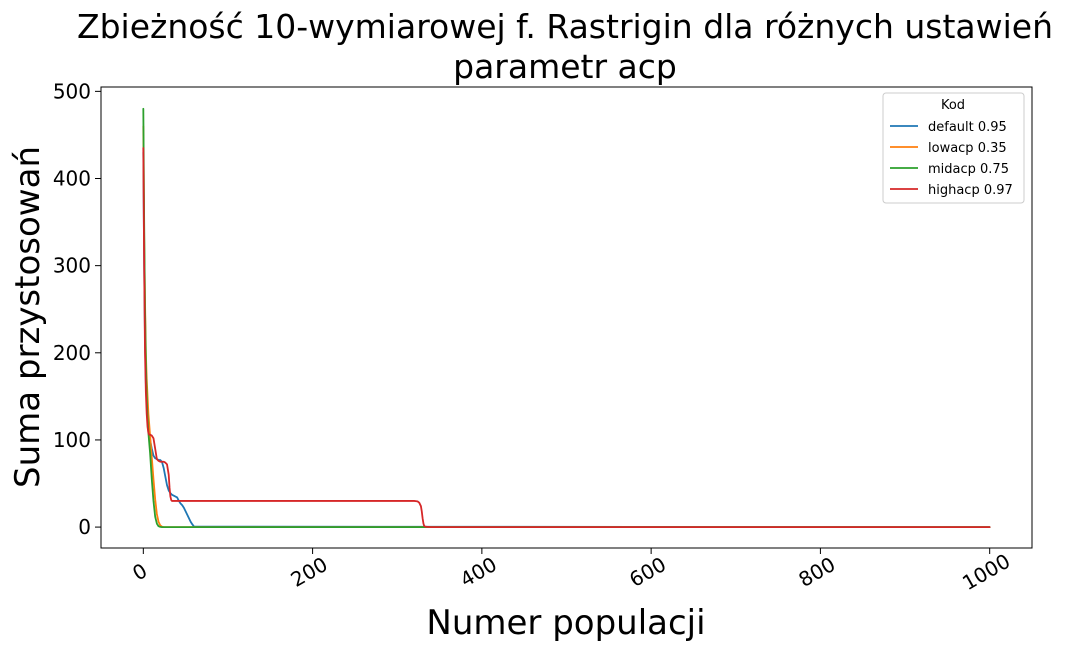 This screenshot has width=1089, height=651. What do you see at coordinates (816, 572) in the screenshot?
I see `x-tick-label-4: 800` at bounding box center [816, 572].